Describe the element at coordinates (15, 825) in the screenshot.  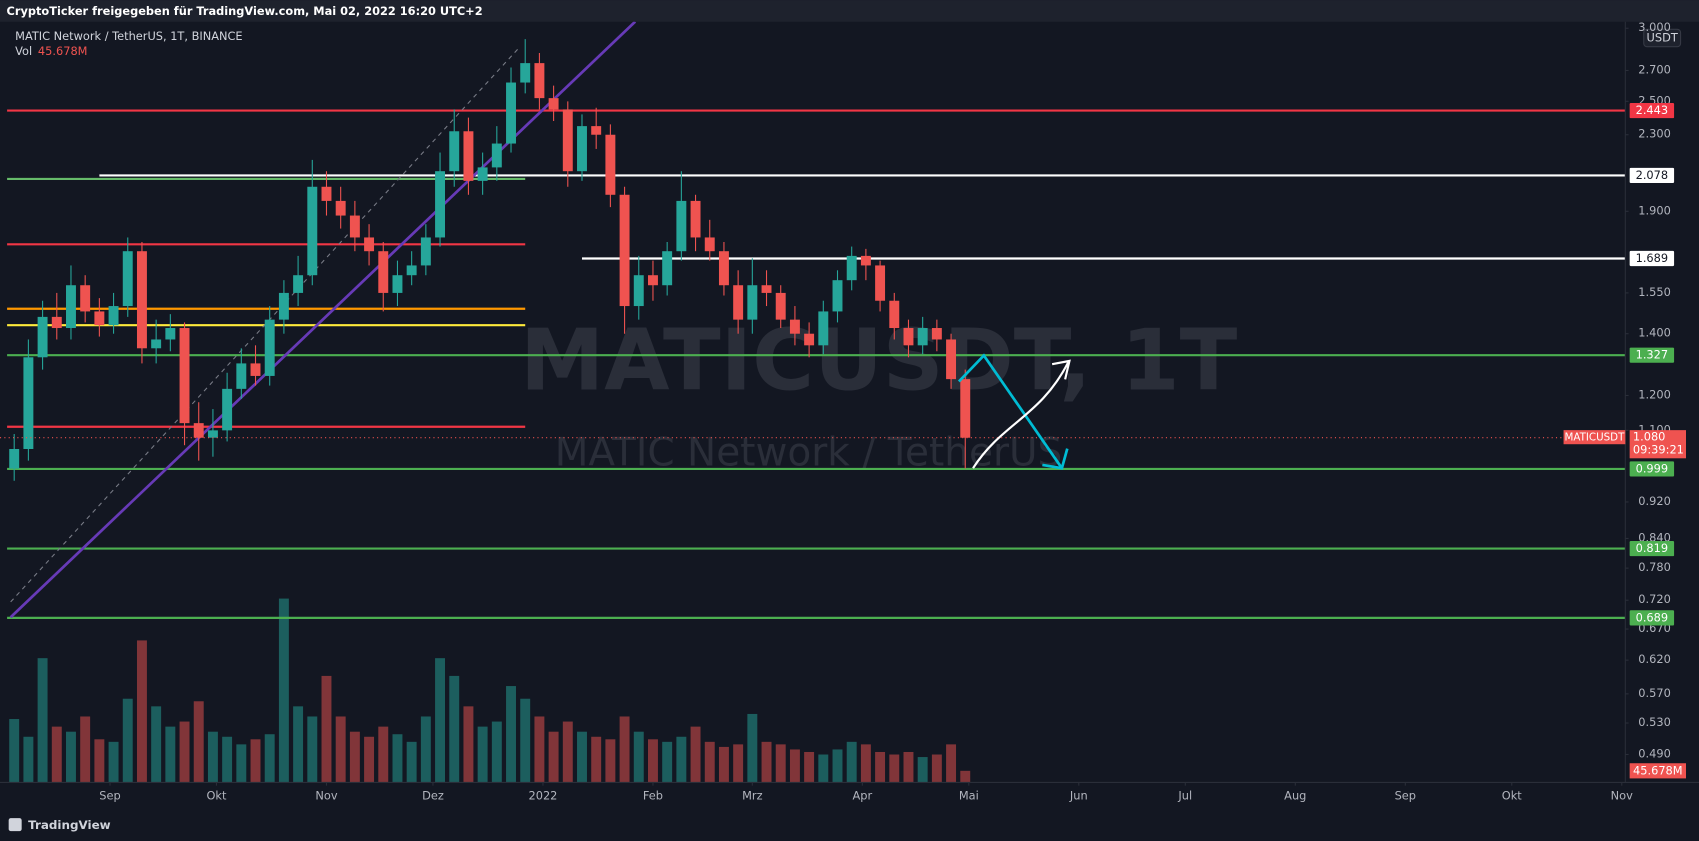
I see `logo` at that location.